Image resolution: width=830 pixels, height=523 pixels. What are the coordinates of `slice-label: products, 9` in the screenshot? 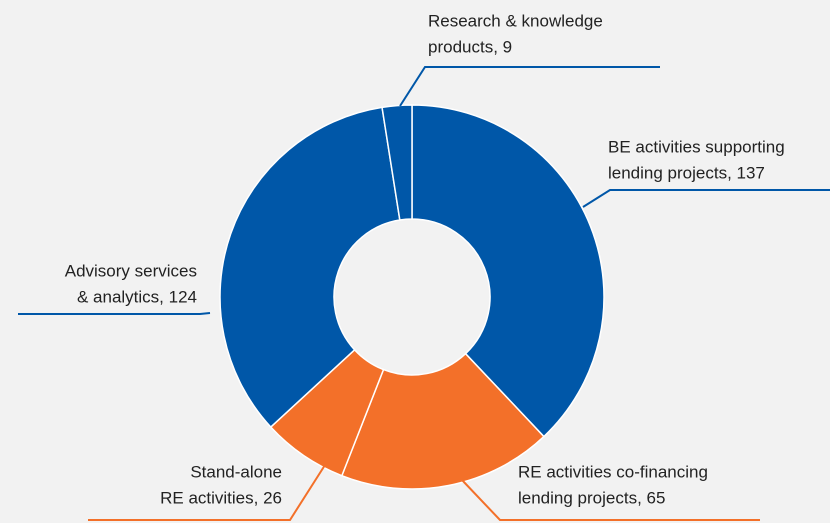 It's located at (470, 46).